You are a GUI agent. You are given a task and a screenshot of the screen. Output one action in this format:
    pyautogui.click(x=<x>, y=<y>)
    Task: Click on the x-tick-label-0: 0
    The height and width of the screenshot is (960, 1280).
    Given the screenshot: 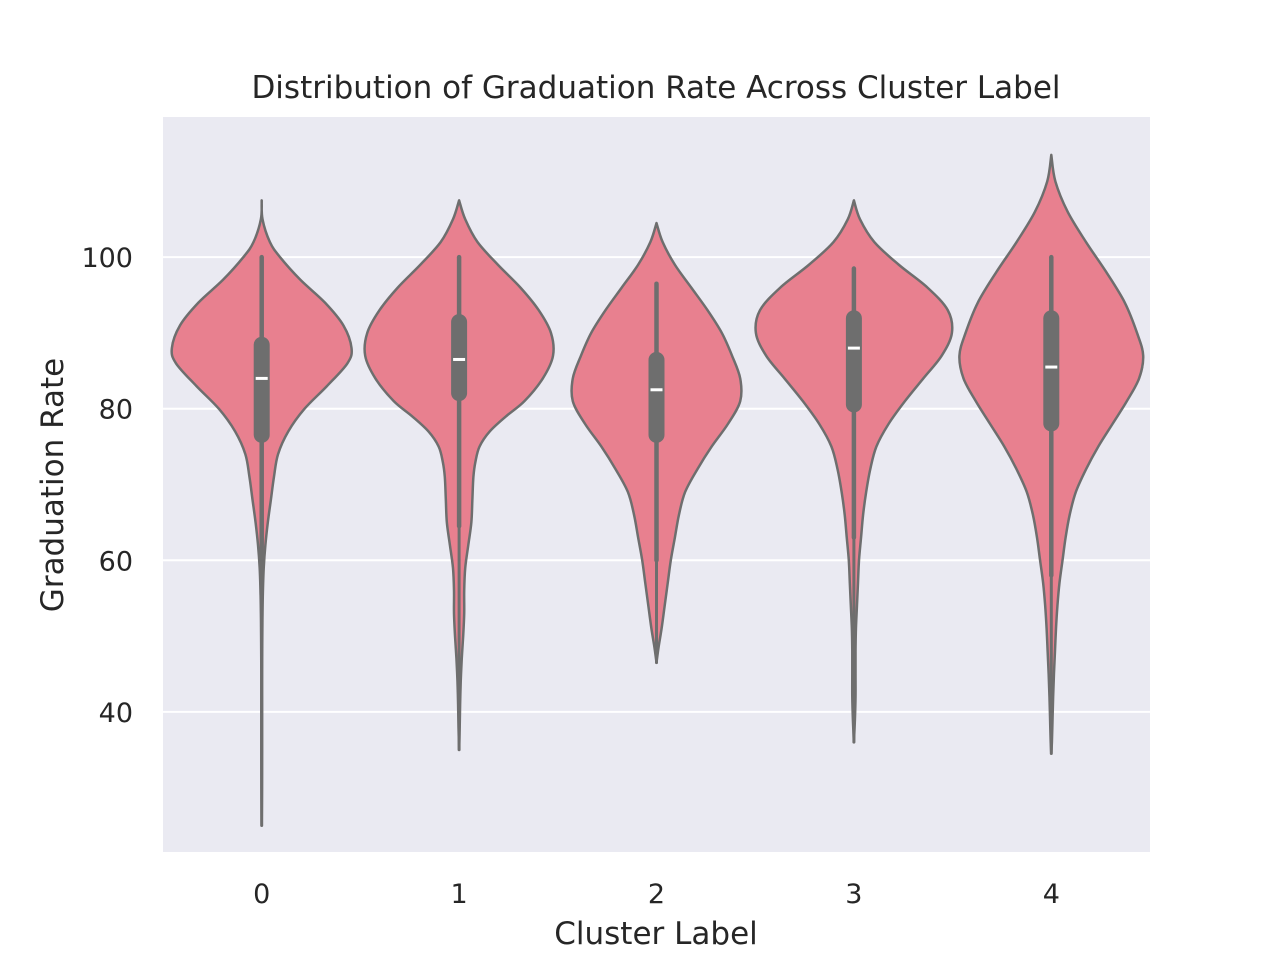 What is the action you would take?
    pyautogui.click(x=261, y=894)
    